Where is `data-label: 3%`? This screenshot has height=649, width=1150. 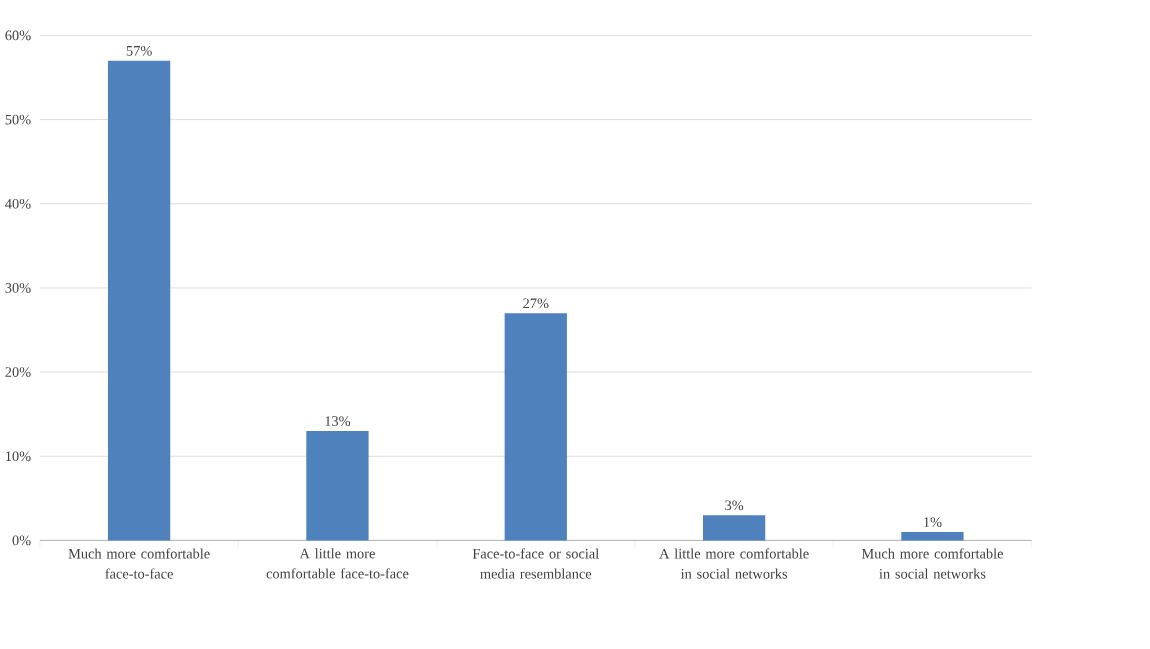
data-label: 3% is located at coordinates (734, 505).